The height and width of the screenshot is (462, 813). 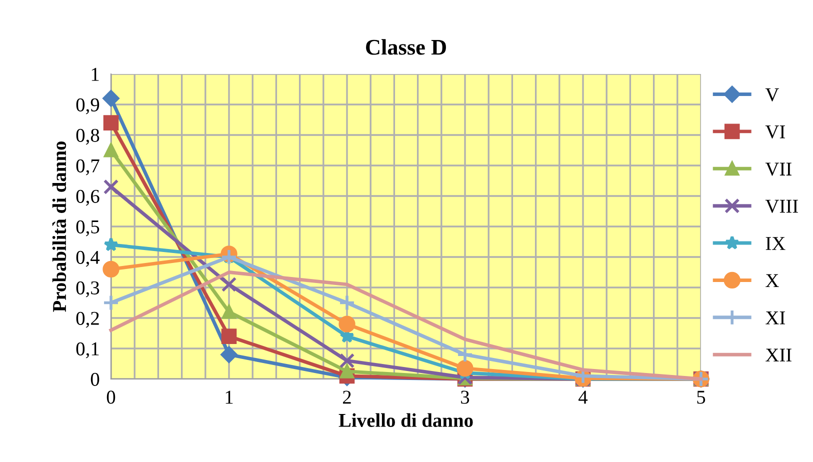 I want to click on y-tick-label: 0,4, so click(x=88, y=258).